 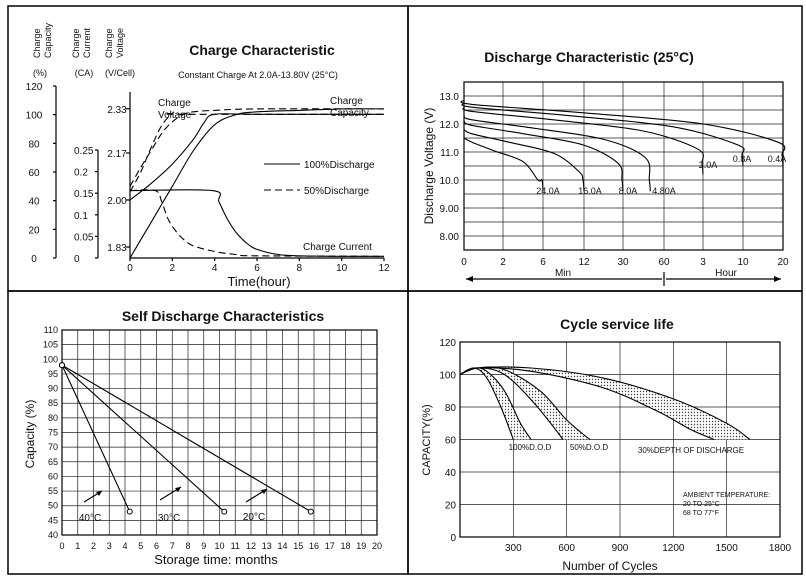 I want to click on y-tick-label: 50, so click(x=53, y=506).